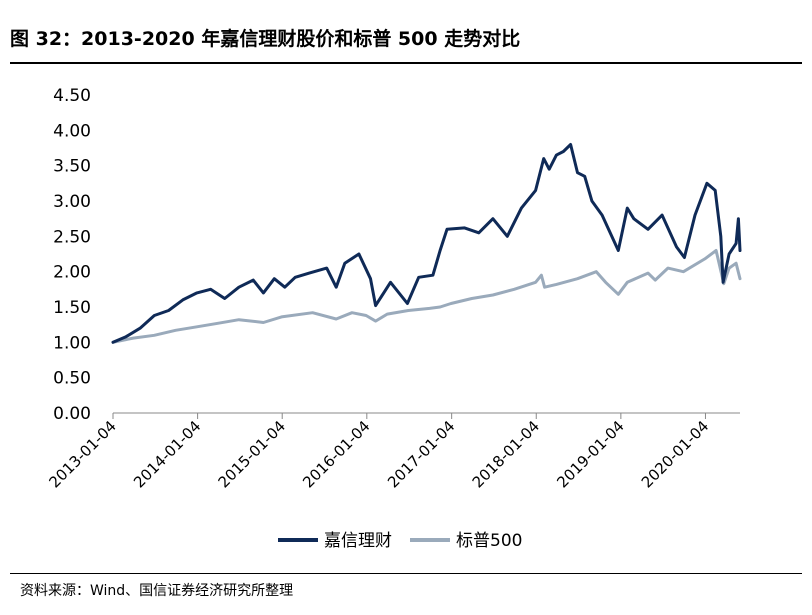 This screenshot has height=615, width=812. What do you see at coordinates (675, 454) in the screenshot?
I see `x-tick-label: 2020-01-04` at bounding box center [675, 454].